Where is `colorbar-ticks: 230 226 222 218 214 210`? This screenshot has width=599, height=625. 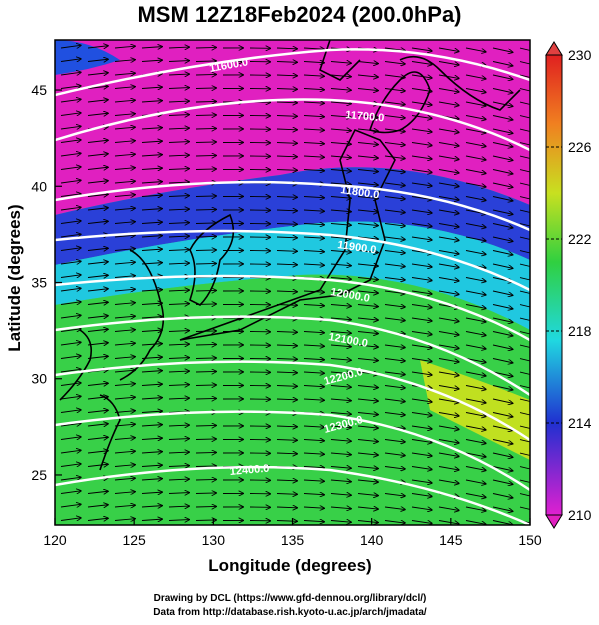
colorbar-ticks: 230 226 222 218 214 210 is located at coordinates (569, 285).